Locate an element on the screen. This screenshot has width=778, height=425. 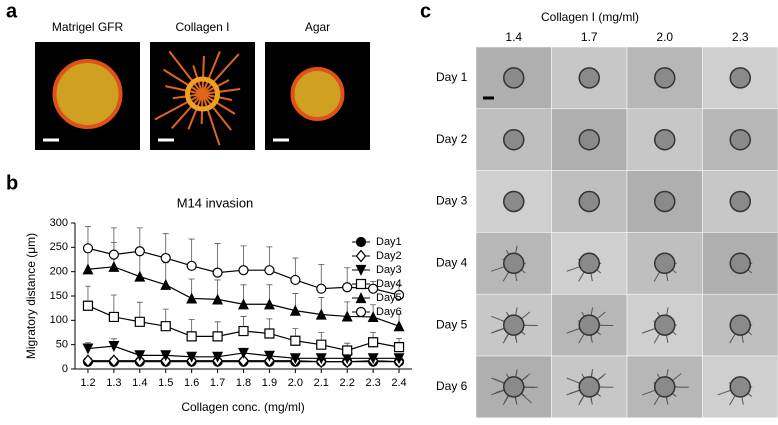
x-tick-label: 2.0 is located at coordinates (295, 383).